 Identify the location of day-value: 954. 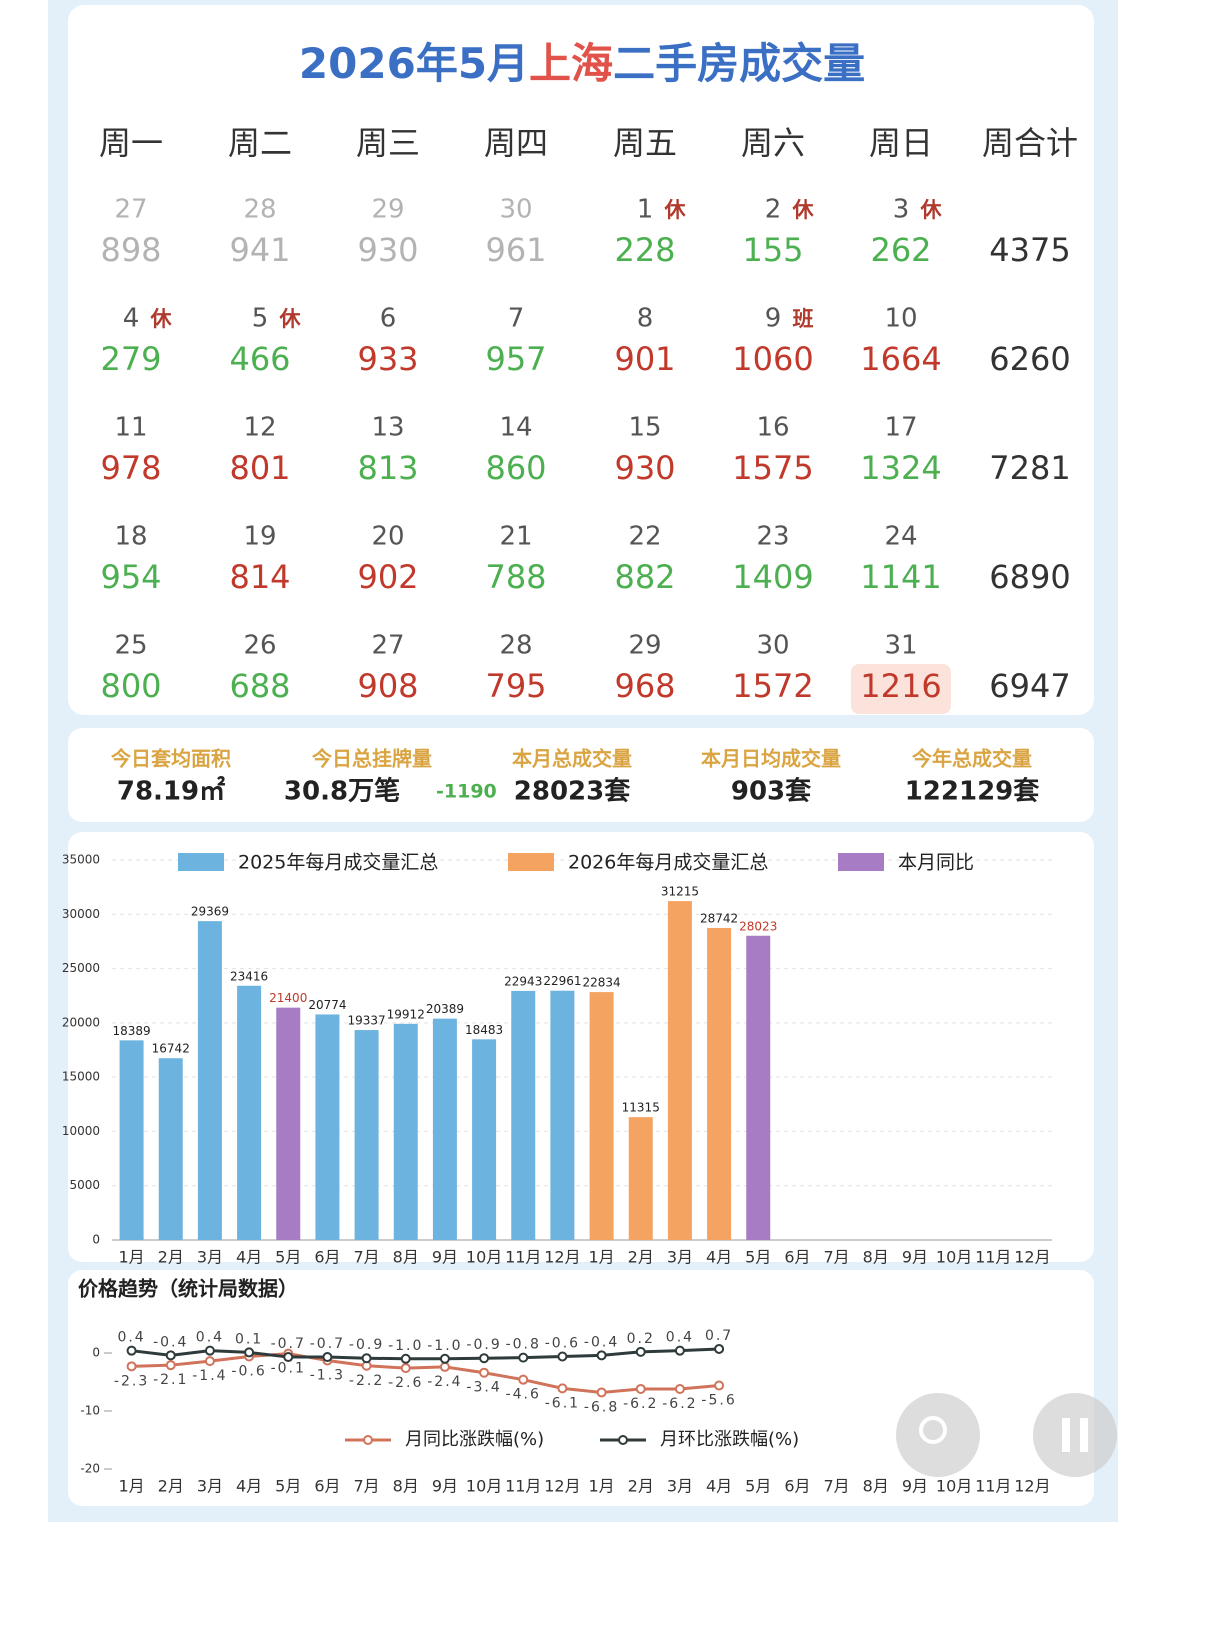
(130, 577).